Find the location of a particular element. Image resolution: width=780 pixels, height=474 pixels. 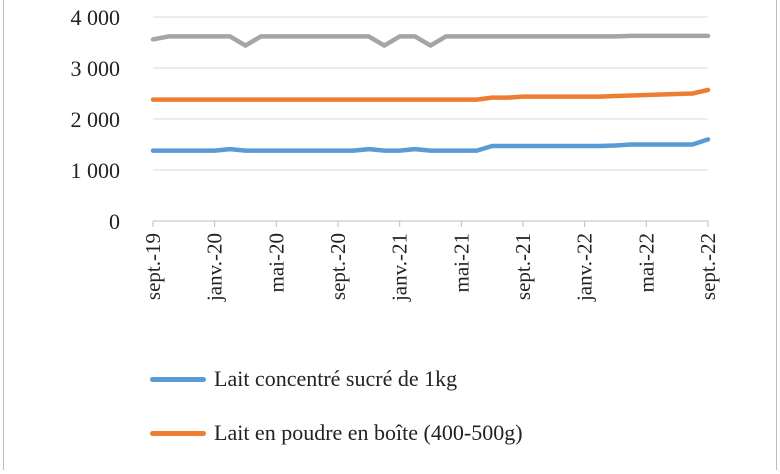

y-tick-label: 0 is located at coordinates (114, 221).